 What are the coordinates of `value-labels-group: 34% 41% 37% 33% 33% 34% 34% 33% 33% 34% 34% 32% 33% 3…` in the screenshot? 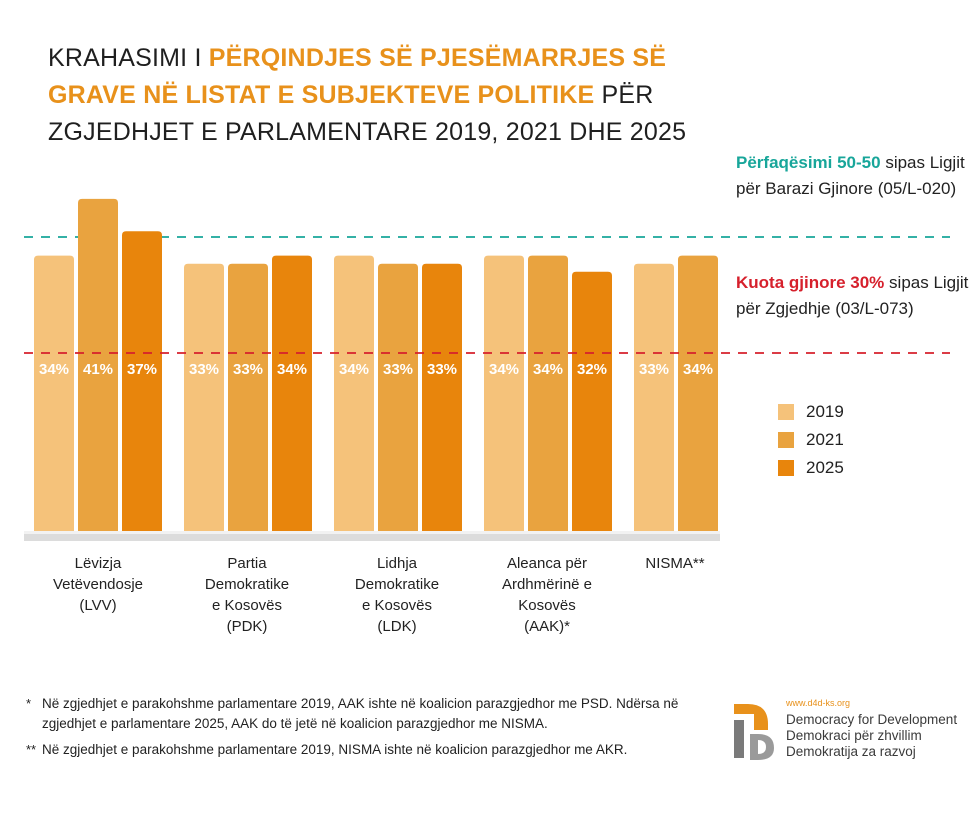 It's located at (376, 369).